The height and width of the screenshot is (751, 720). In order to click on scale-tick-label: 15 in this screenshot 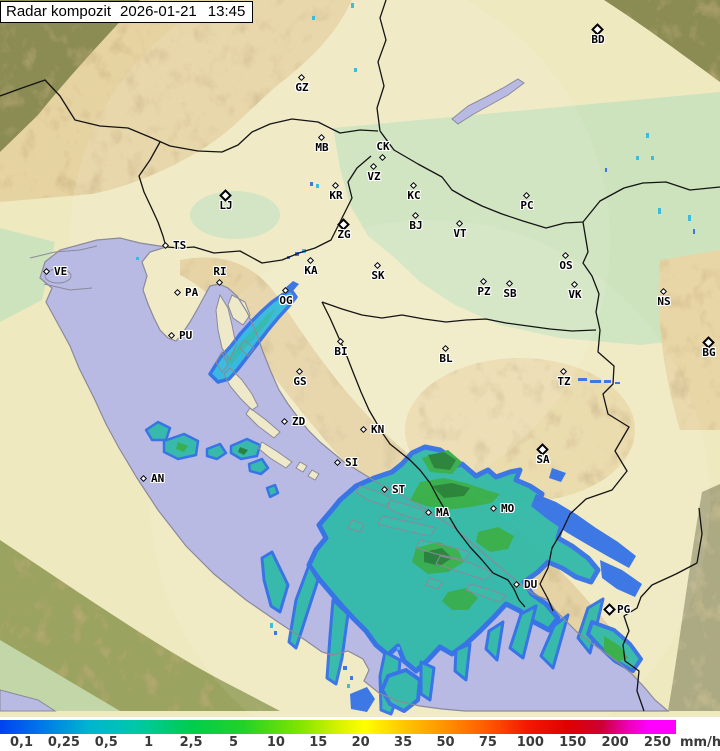, I will do `click(318, 742)`.